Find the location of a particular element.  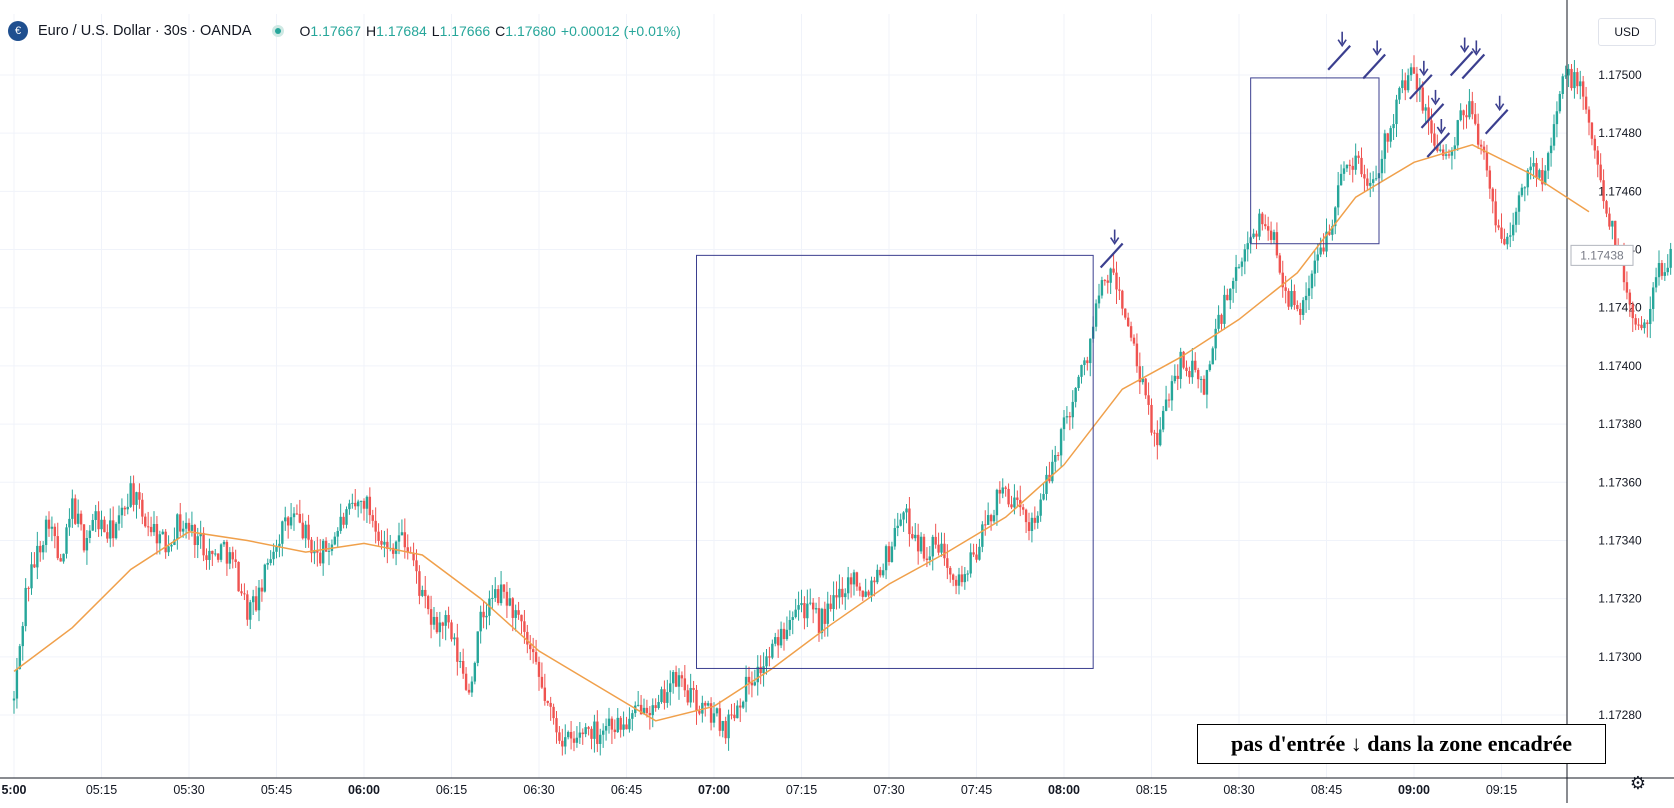

currency-button: USD is located at coordinates (1627, 32).